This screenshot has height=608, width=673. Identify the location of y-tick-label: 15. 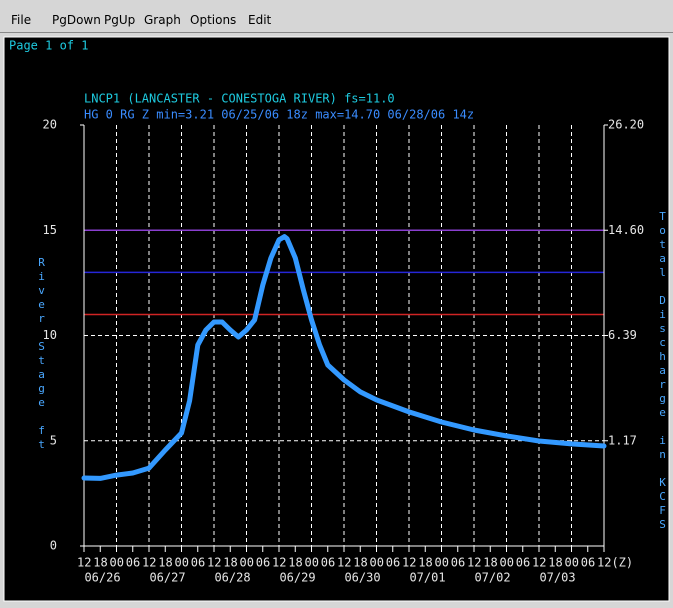
(50, 230).